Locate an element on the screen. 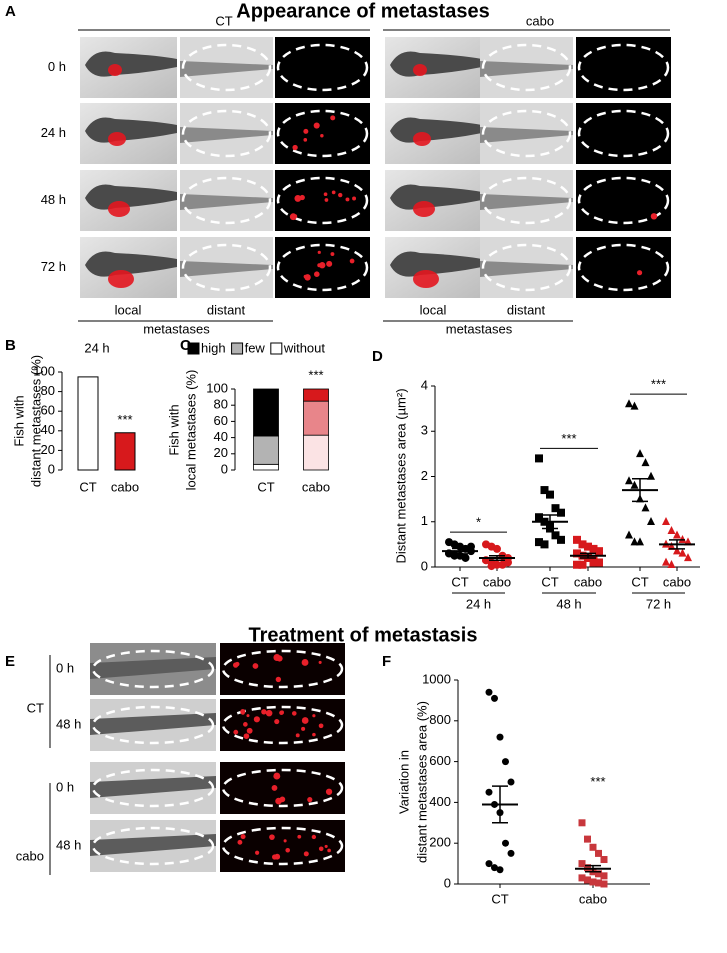 This screenshot has width=727, height=953. group-label: 24 h is located at coordinates (478, 603).